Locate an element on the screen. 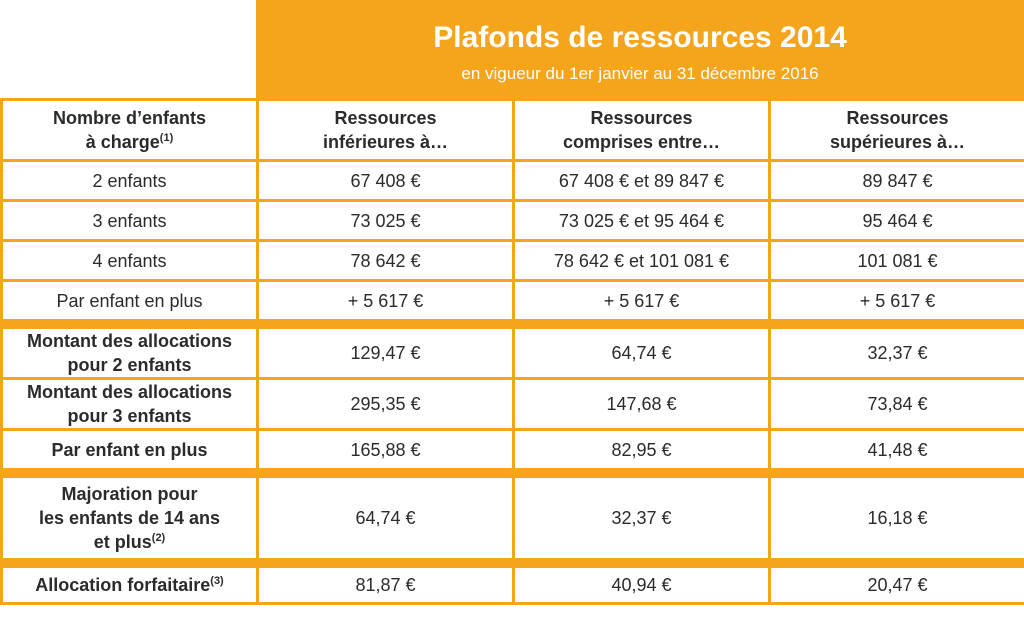 The image size is (1024, 639). table-cell: 165,88 € is located at coordinates (385, 449).